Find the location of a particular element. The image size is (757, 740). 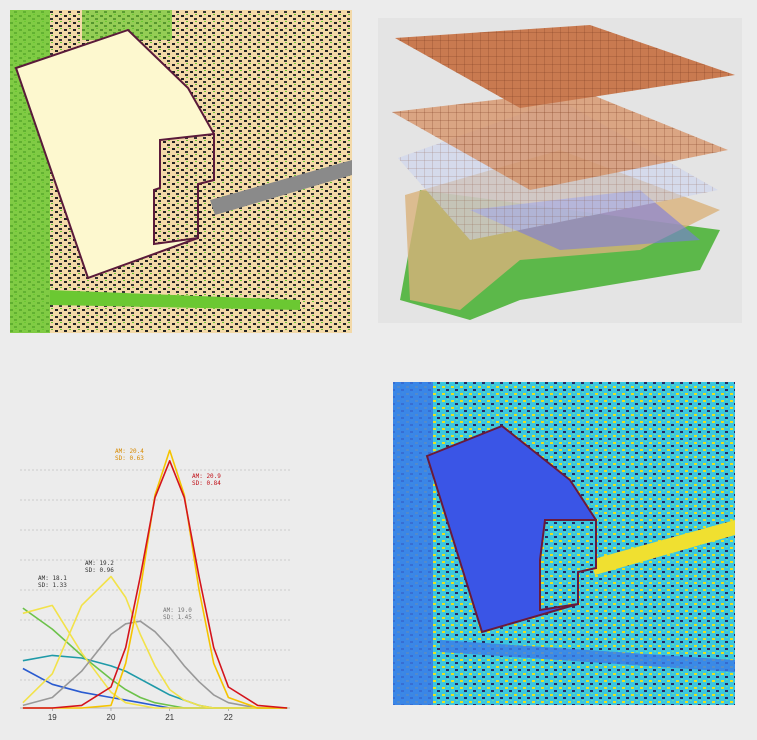

annotation: AM: 19.2 is located at coordinates (99, 563).